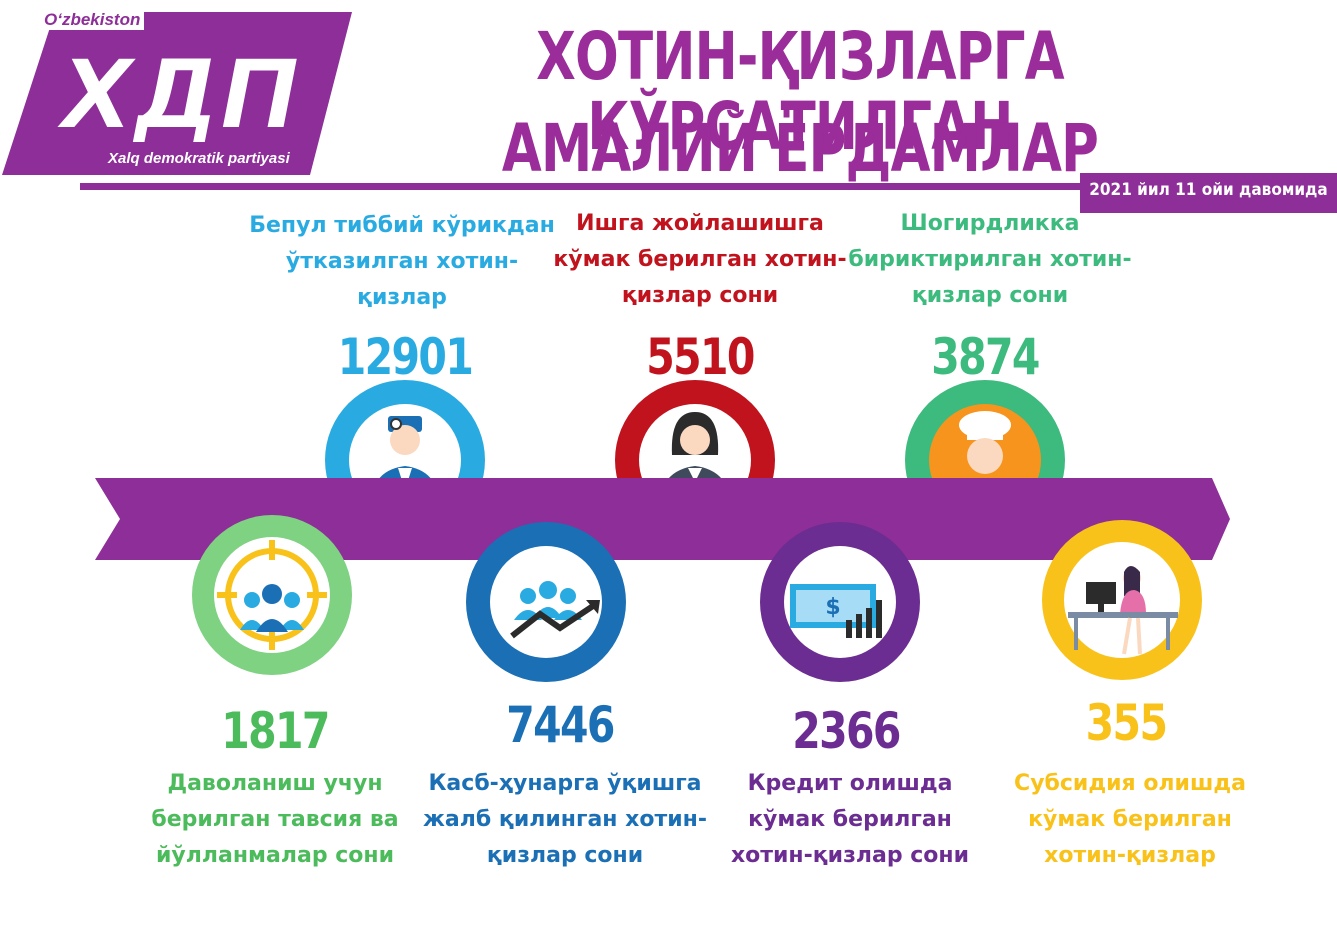 This screenshot has width=1337, height=945. What do you see at coordinates (560, 725) in the screenshot?
I see `stat-vocational-value: 7446` at bounding box center [560, 725].